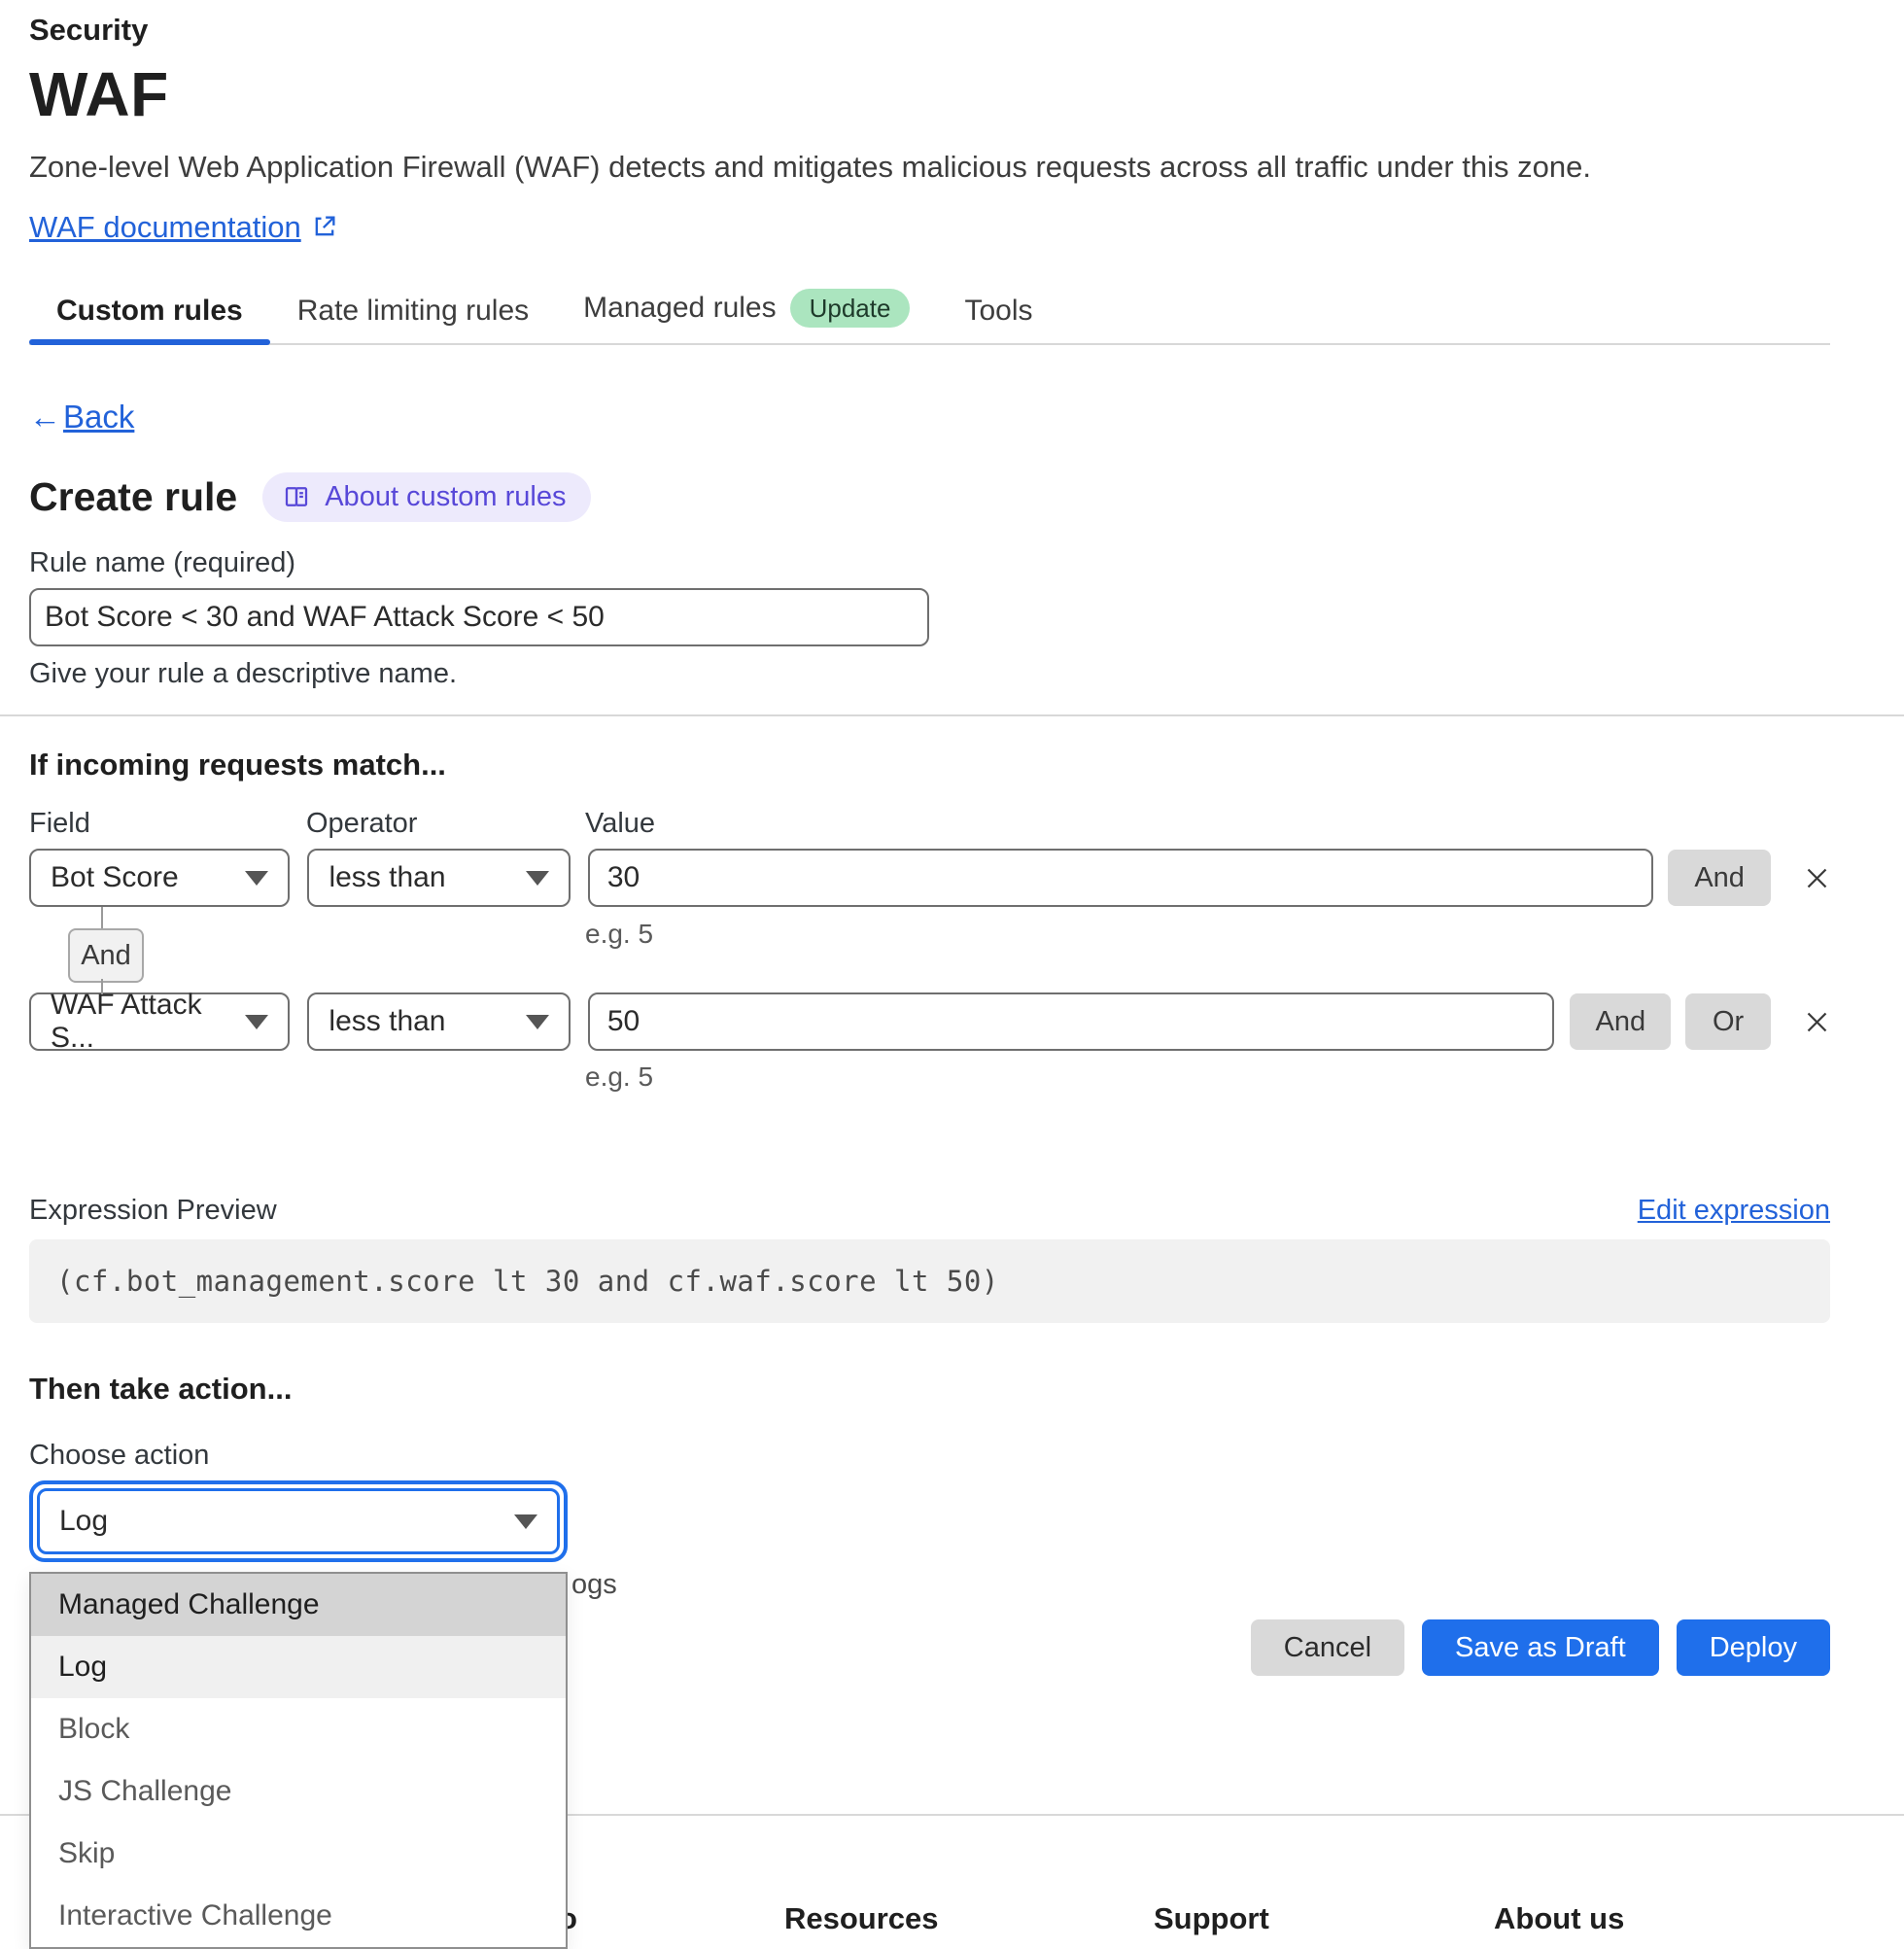 Image resolution: width=1904 pixels, height=1949 pixels. What do you see at coordinates (439, 1021) in the screenshot?
I see `operator-select-2: less than` at bounding box center [439, 1021].